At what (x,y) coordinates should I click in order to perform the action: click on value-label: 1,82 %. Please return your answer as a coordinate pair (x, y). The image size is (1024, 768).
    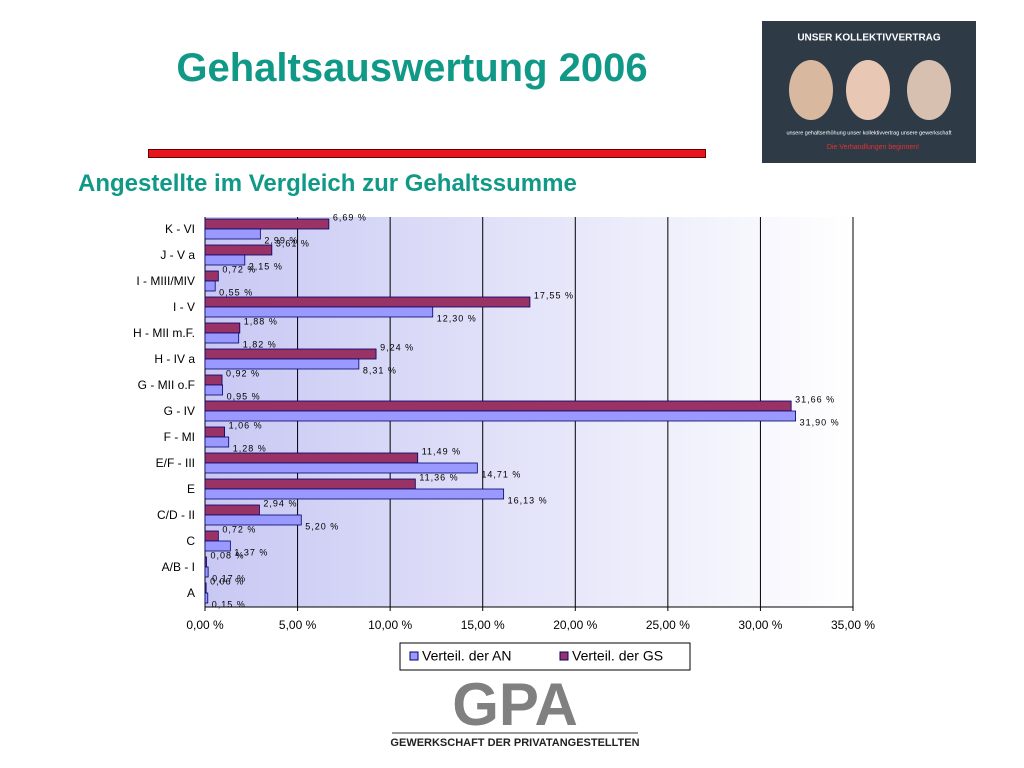
    Looking at the image, I should click on (260, 344).